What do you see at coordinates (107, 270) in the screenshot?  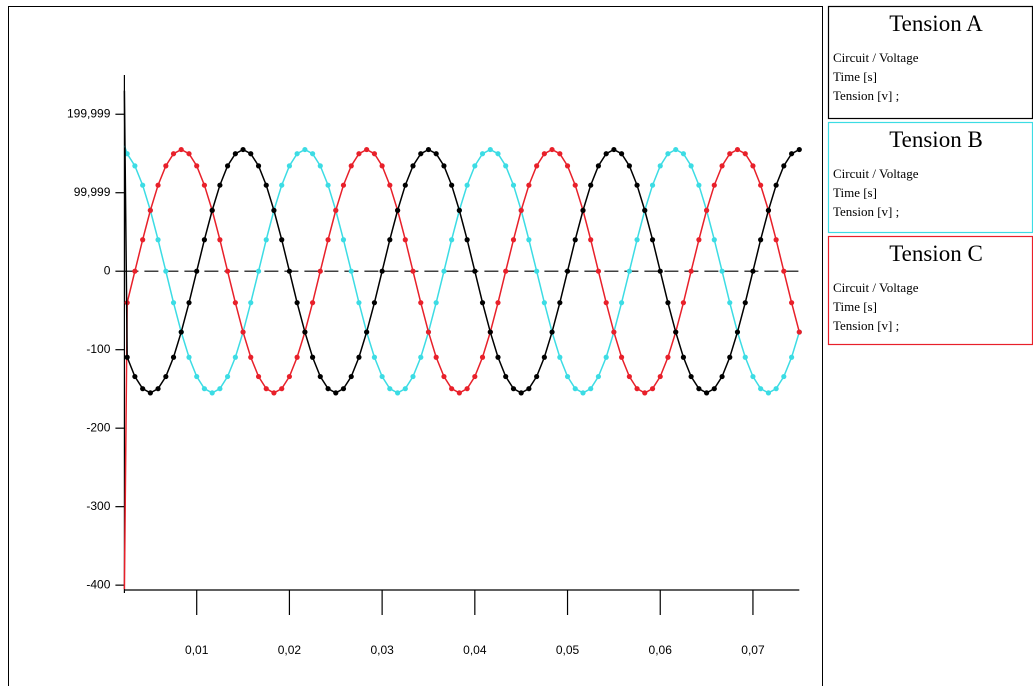 I see `y-tick-label: 0` at bounding box center [107, 270].